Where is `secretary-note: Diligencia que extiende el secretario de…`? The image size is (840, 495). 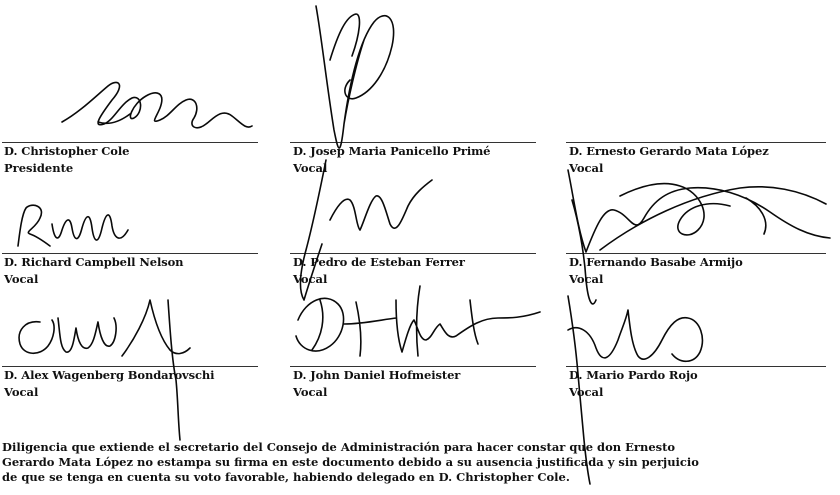 secretary-note: Diligencia que extiende el secretario de… is located at coordinates (402, 462).